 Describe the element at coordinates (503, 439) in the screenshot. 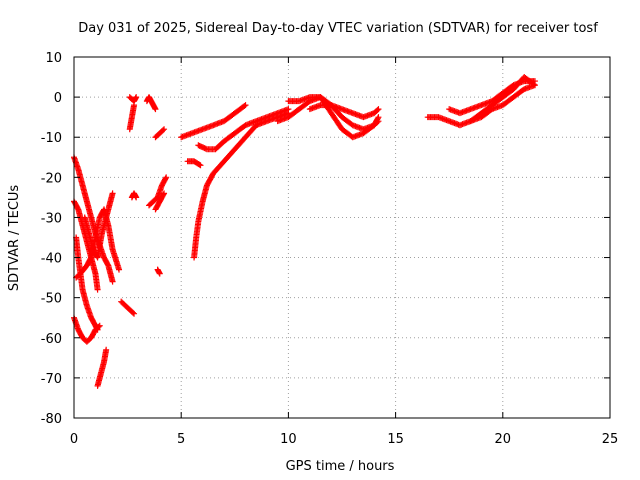

I see `x-tick-label: 20` at that location.